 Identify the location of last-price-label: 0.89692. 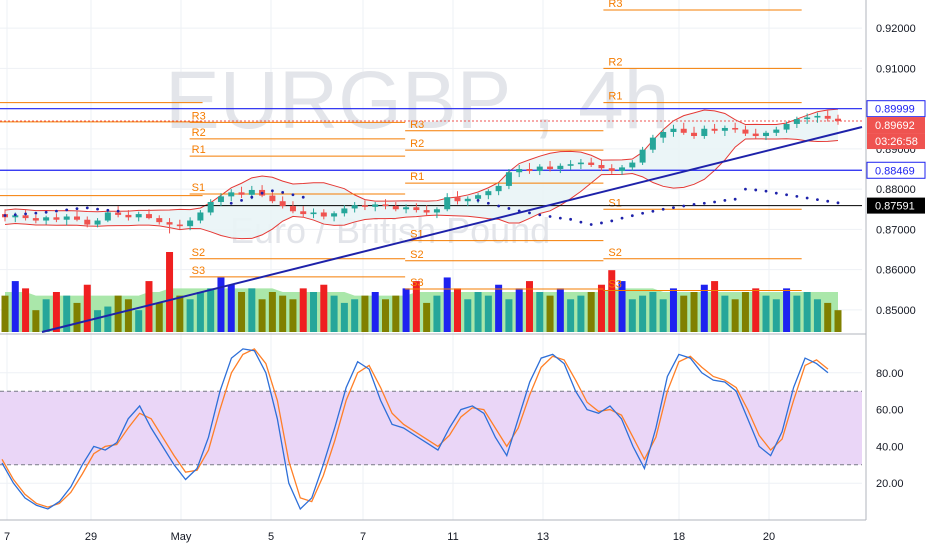
(895, 126).